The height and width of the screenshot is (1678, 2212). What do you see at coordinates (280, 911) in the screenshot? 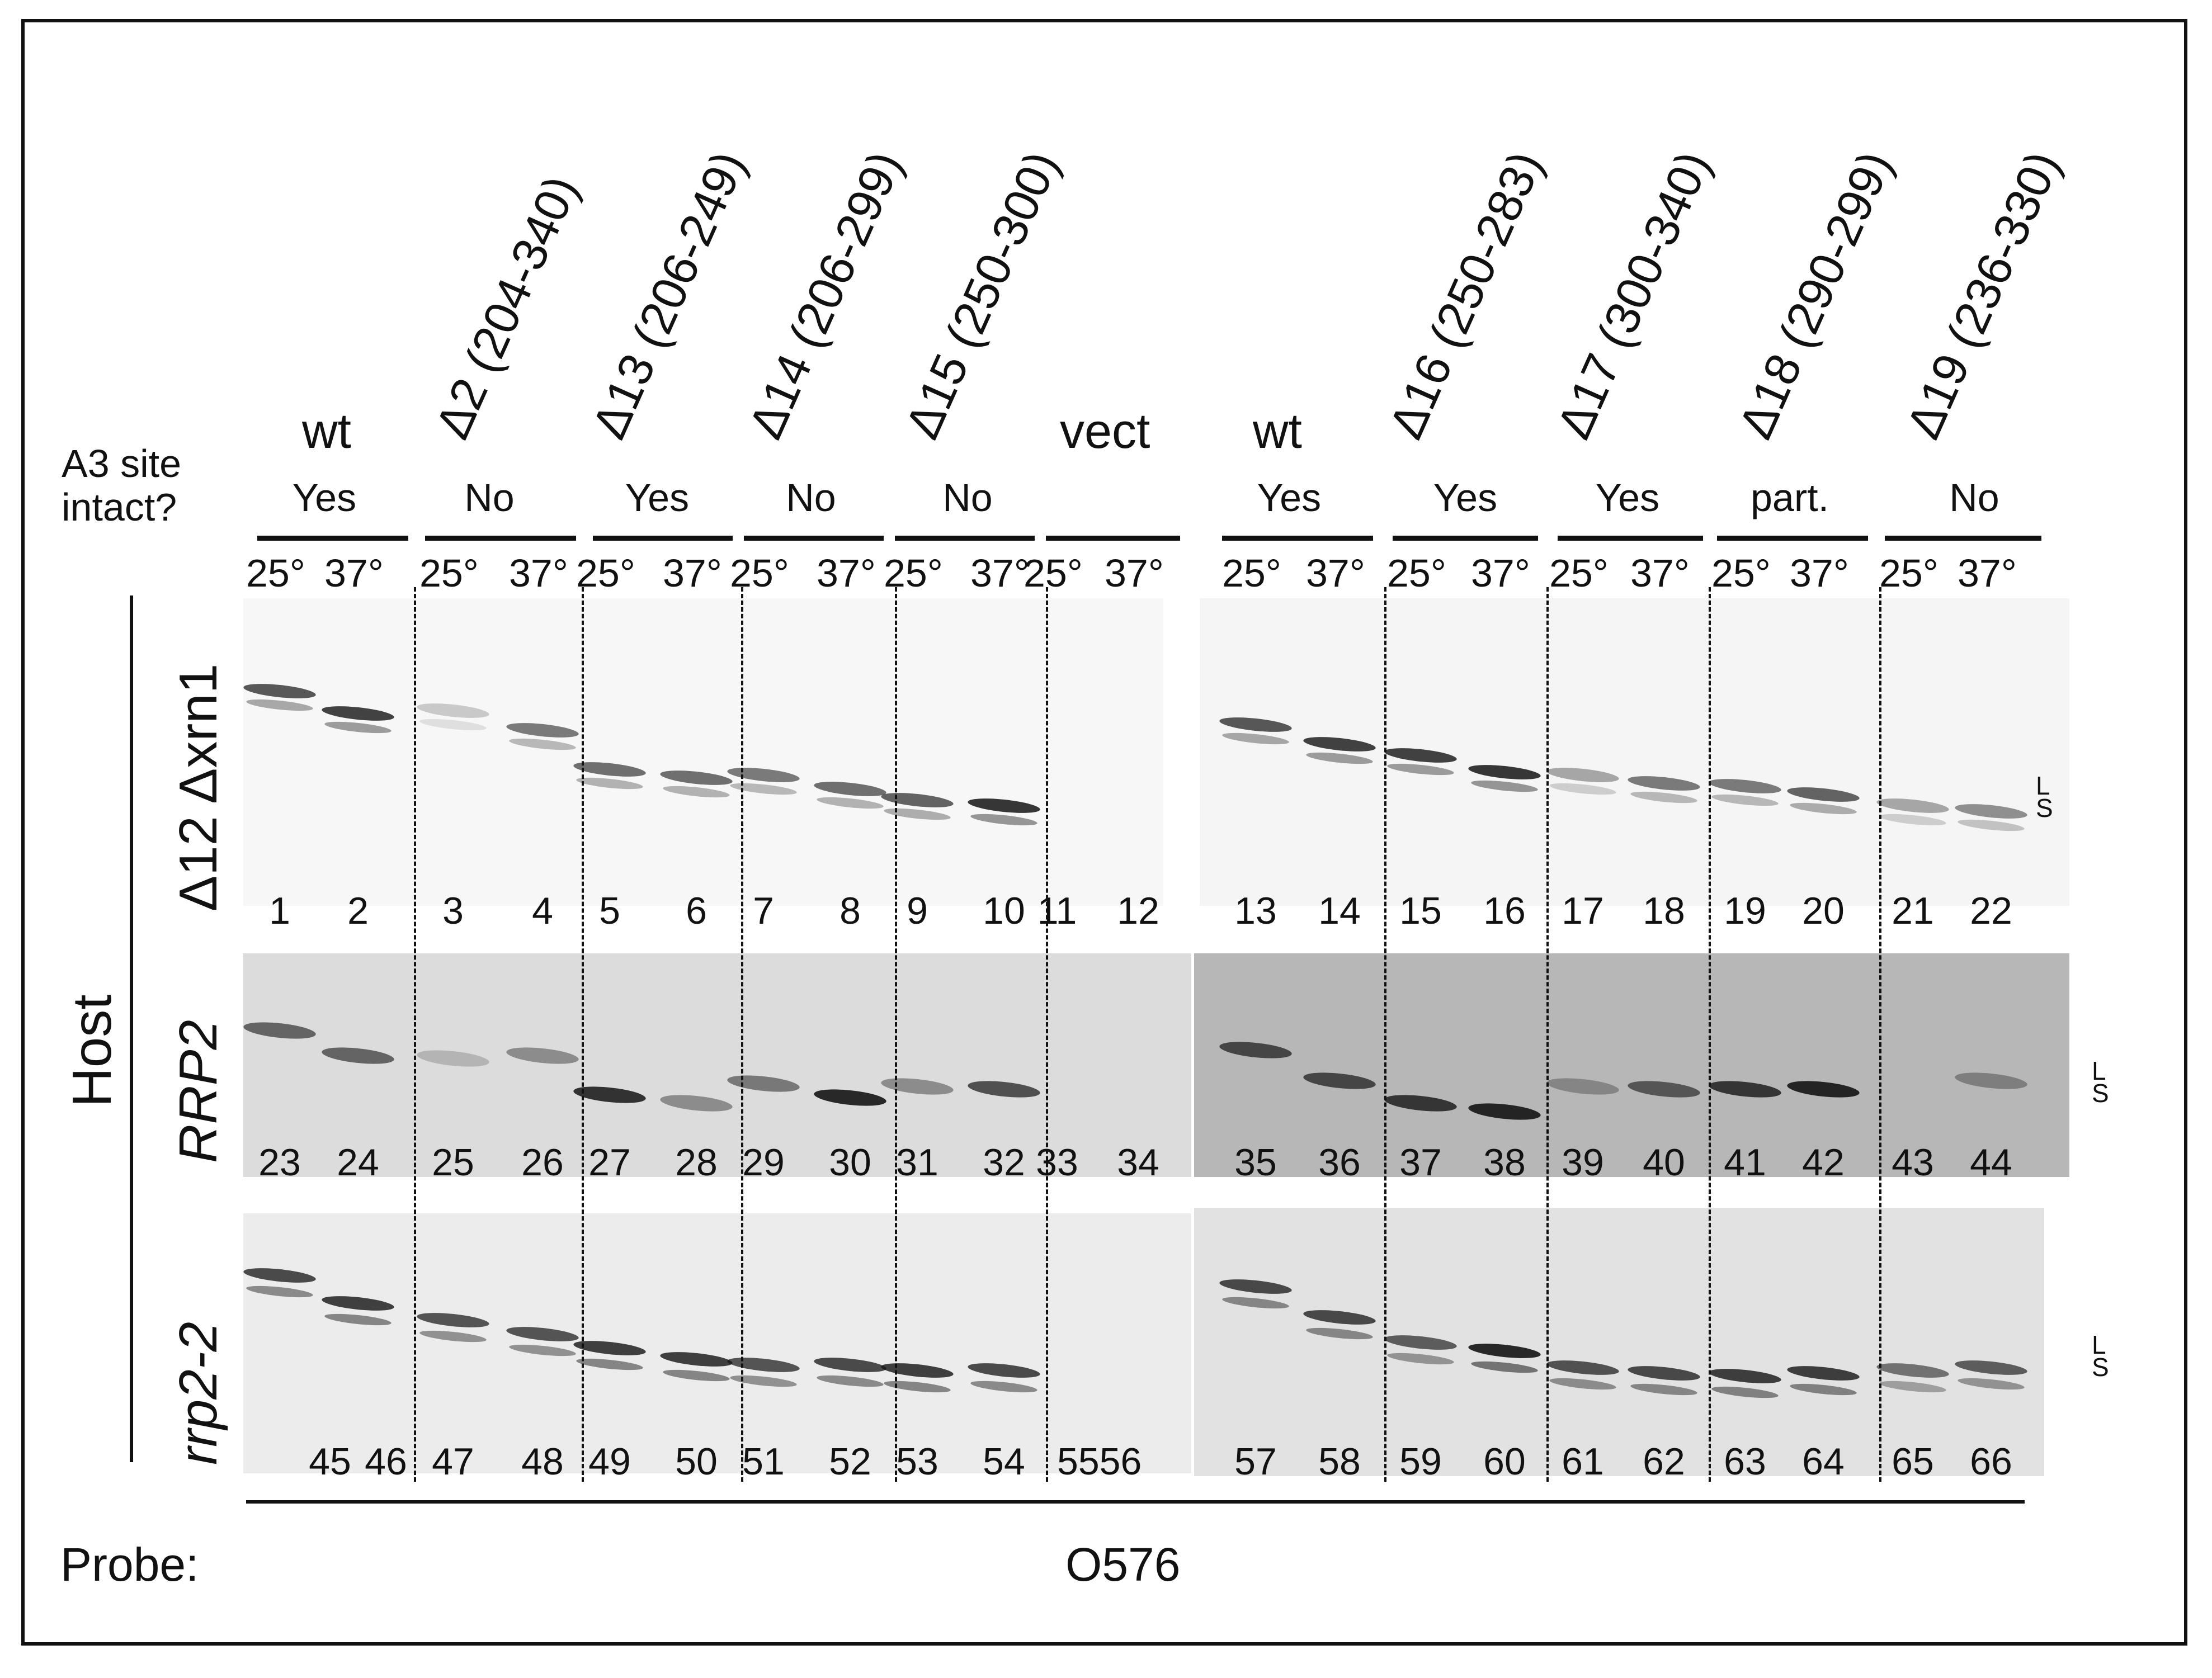
I see `lane-number: 1` at bounding box center [280, 911].